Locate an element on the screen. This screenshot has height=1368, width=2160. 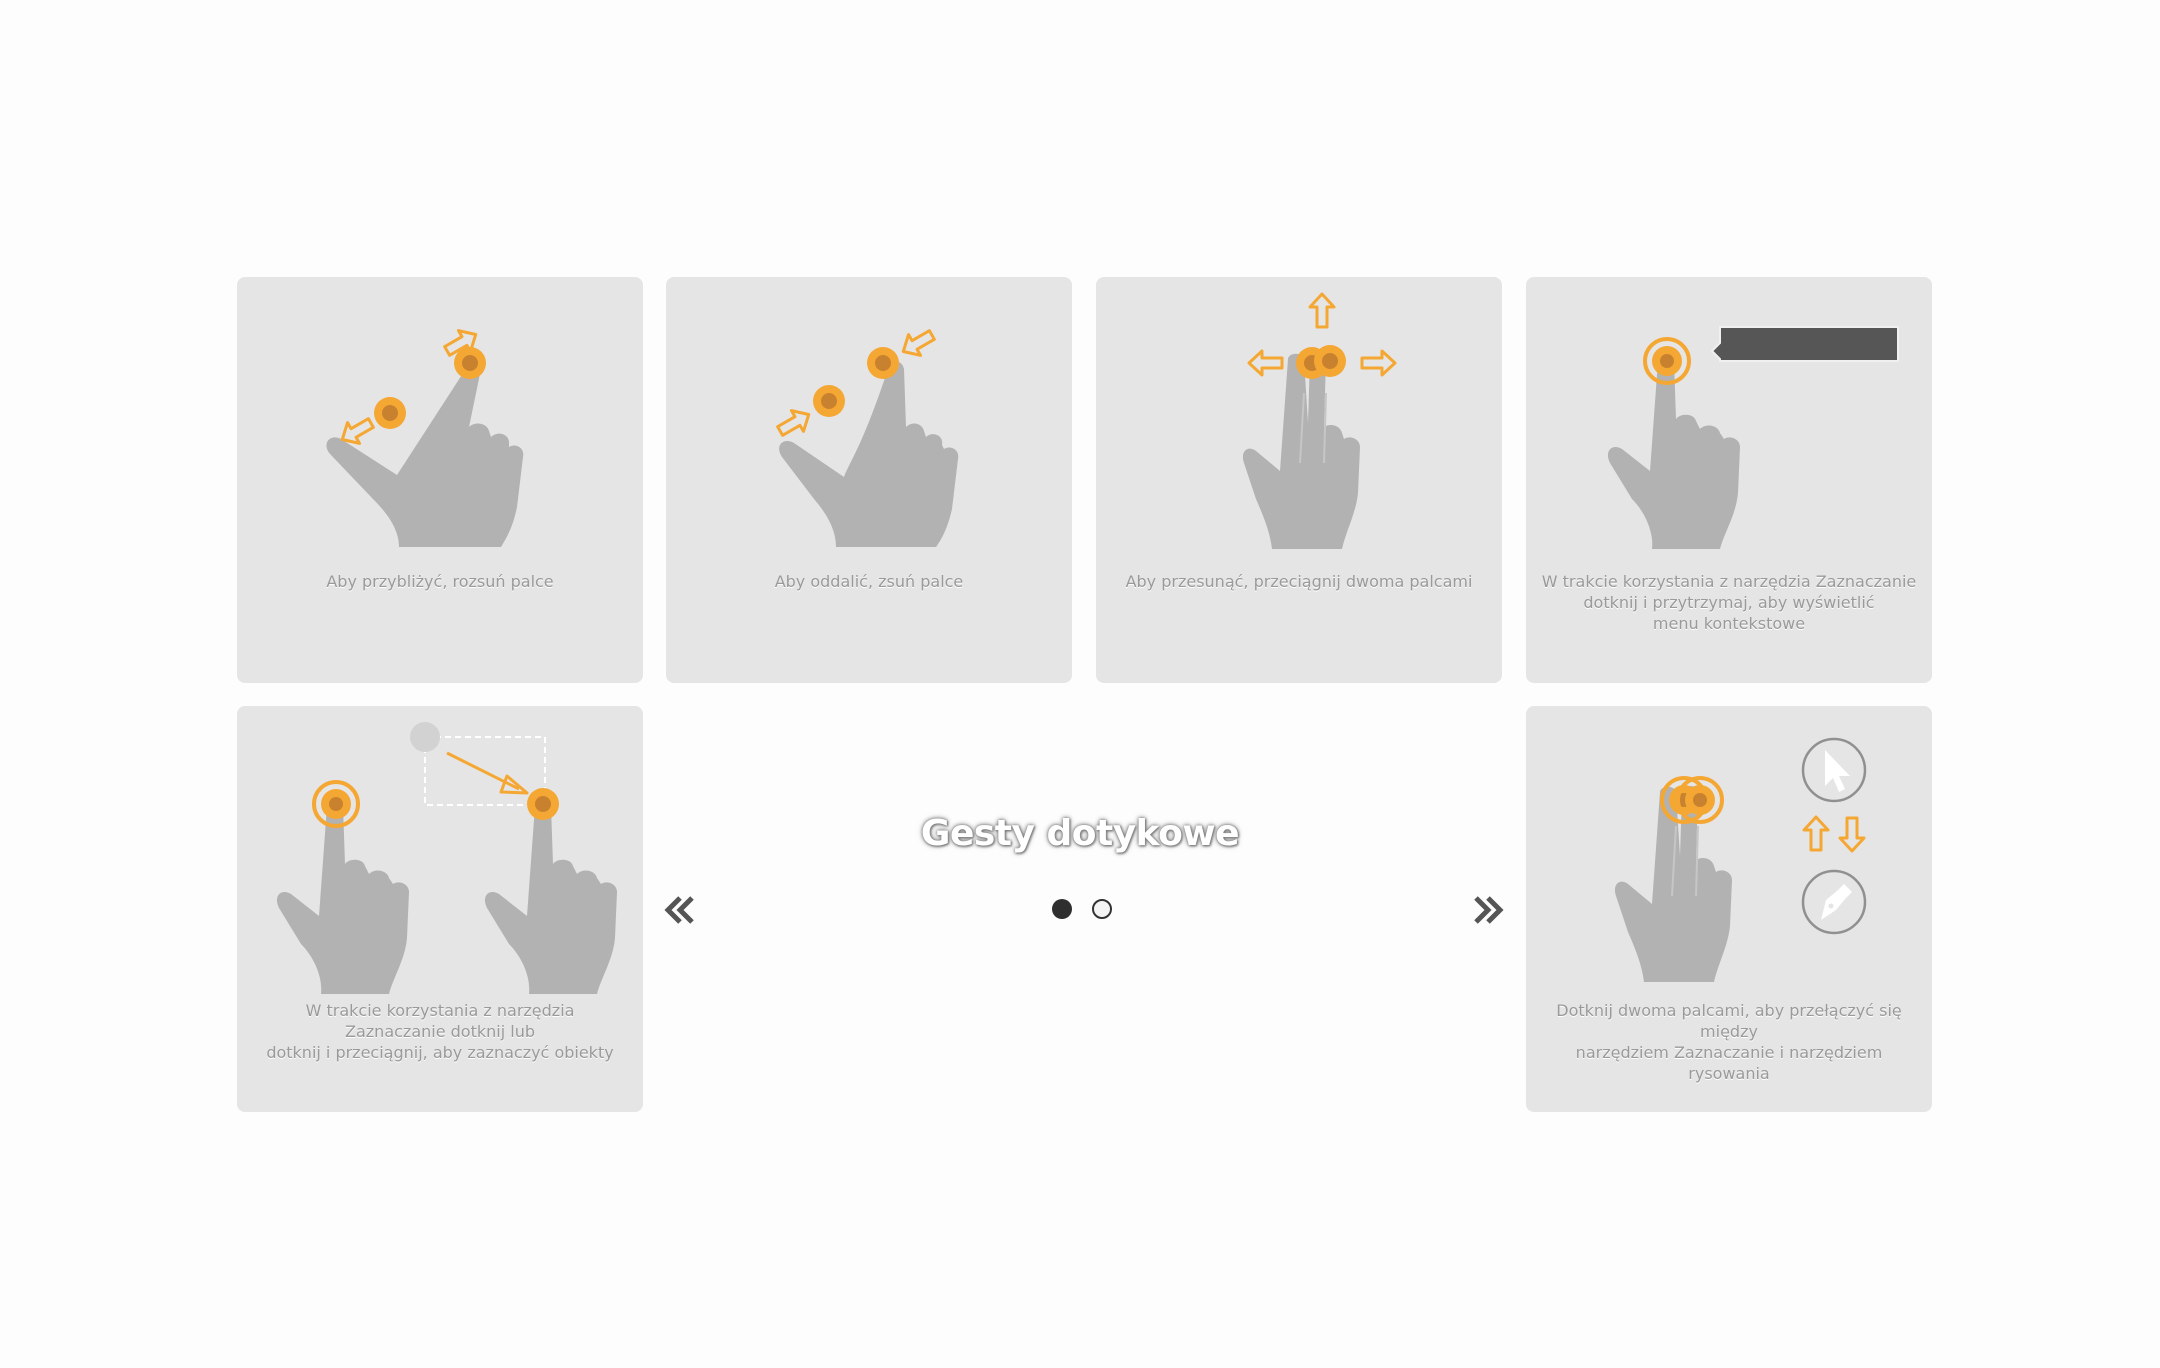
gesture-caption: Aby oddalić, zsuń palce is located at coordinates (869, 581).